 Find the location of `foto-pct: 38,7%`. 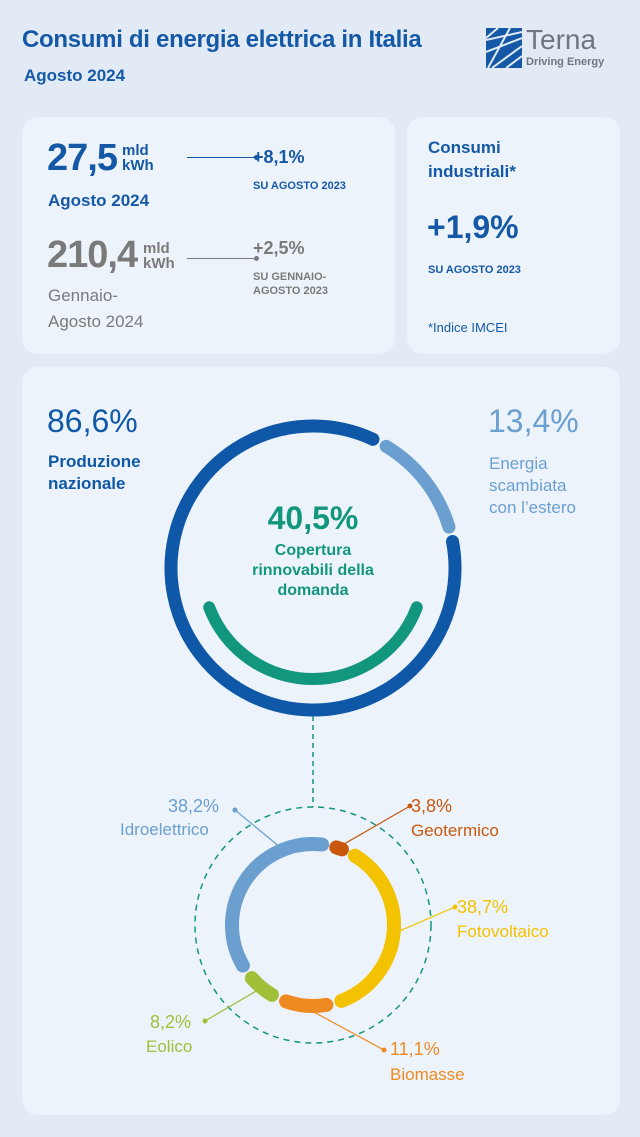

foto-pct: 38,7% is located at coordinates (483, 907).